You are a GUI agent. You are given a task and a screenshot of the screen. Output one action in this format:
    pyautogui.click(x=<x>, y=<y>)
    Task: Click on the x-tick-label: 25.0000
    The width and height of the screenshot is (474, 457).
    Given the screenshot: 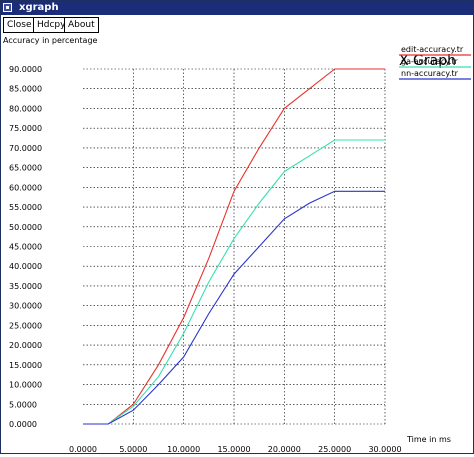 What is the action you would take?
    pyautogui.click(x=334, y=449)
    